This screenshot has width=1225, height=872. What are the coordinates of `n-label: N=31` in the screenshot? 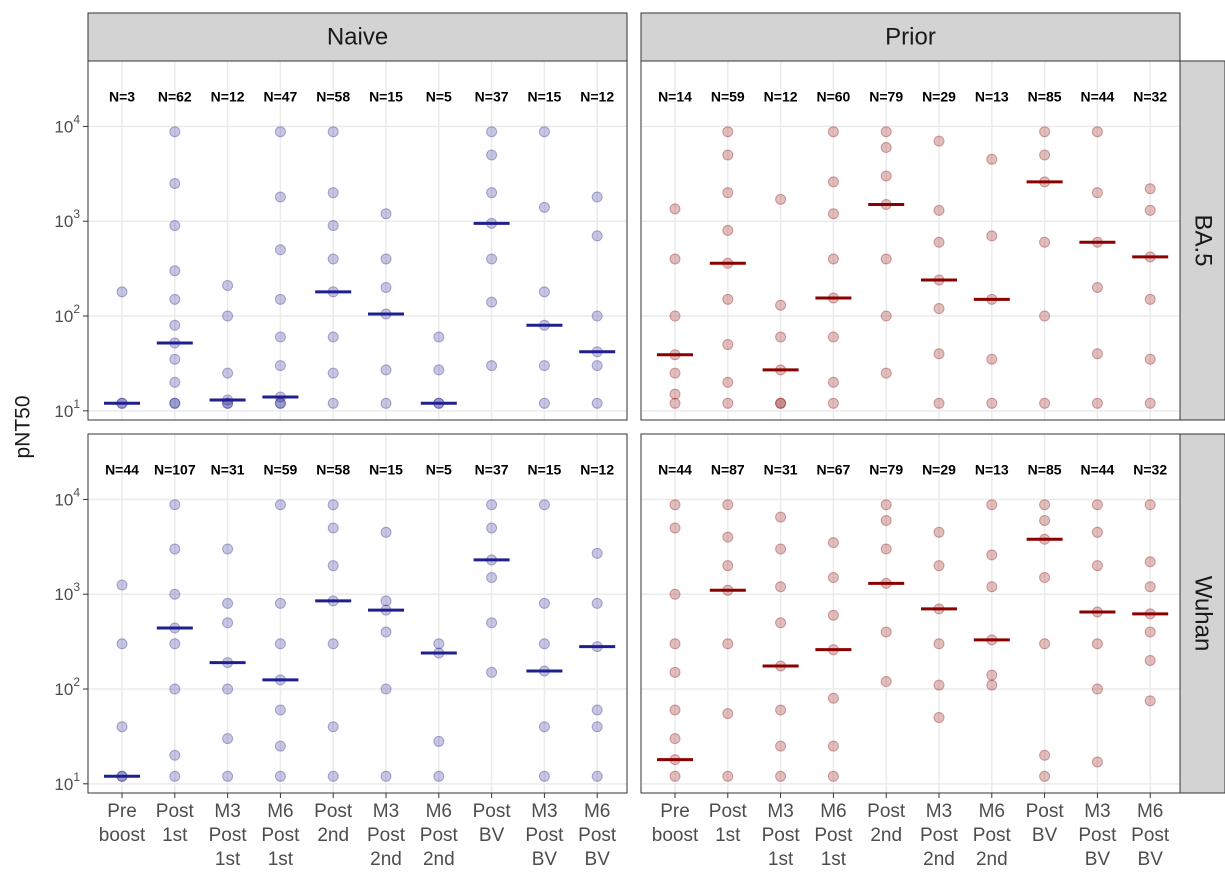 It's located at (781, 470).